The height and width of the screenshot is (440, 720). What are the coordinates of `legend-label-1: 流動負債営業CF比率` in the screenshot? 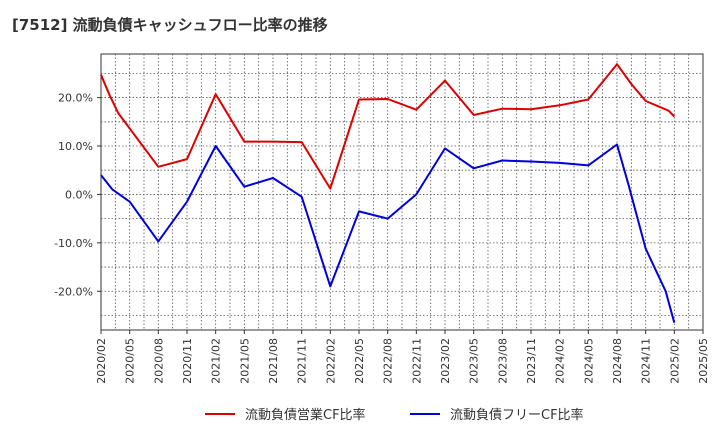 It's located at (305, 415).